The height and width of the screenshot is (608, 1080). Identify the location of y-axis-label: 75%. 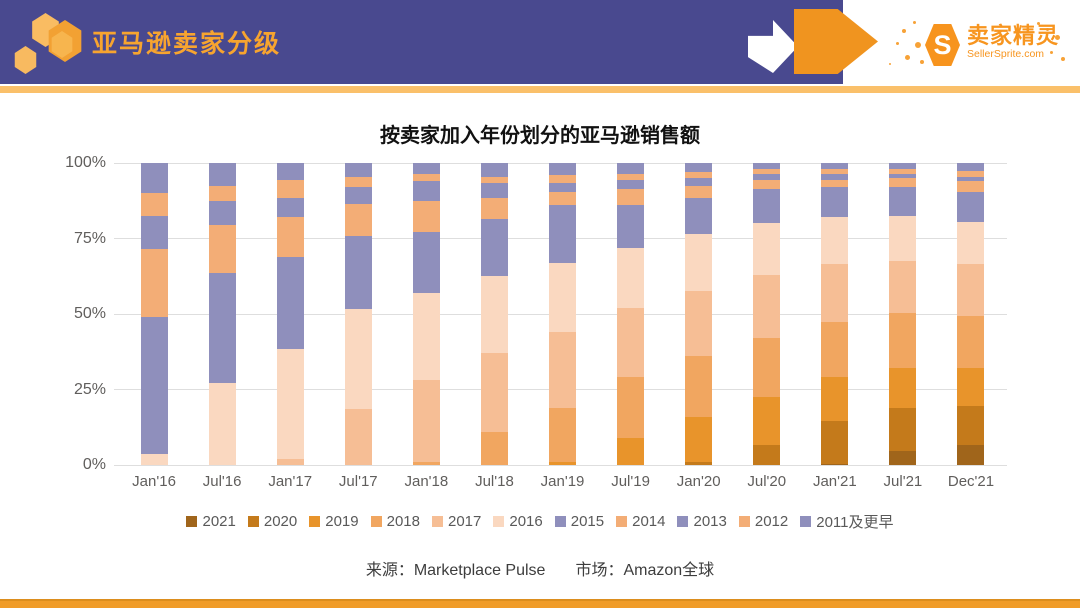
(89, 238).